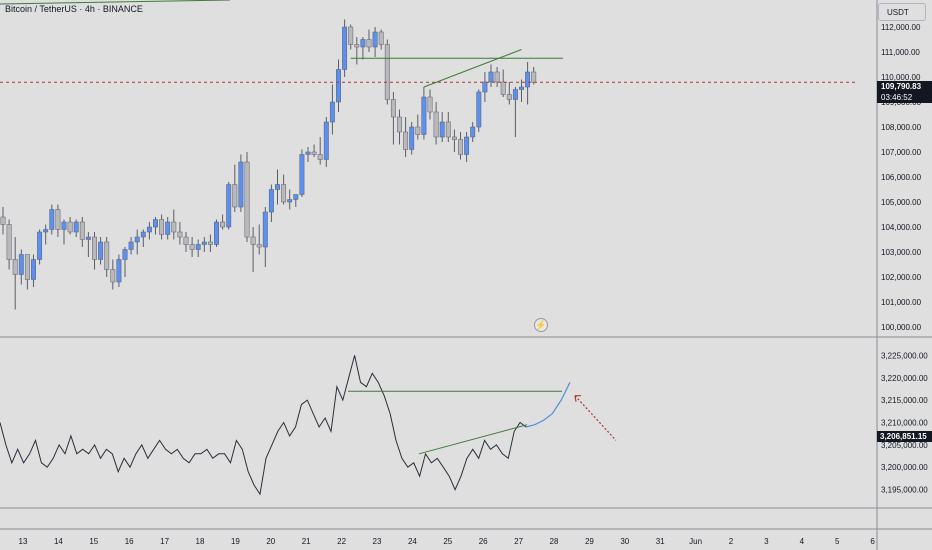  Describe the element at coordinates (902, 12) in the screenshot. I see `currency-button: USDT` at that location.